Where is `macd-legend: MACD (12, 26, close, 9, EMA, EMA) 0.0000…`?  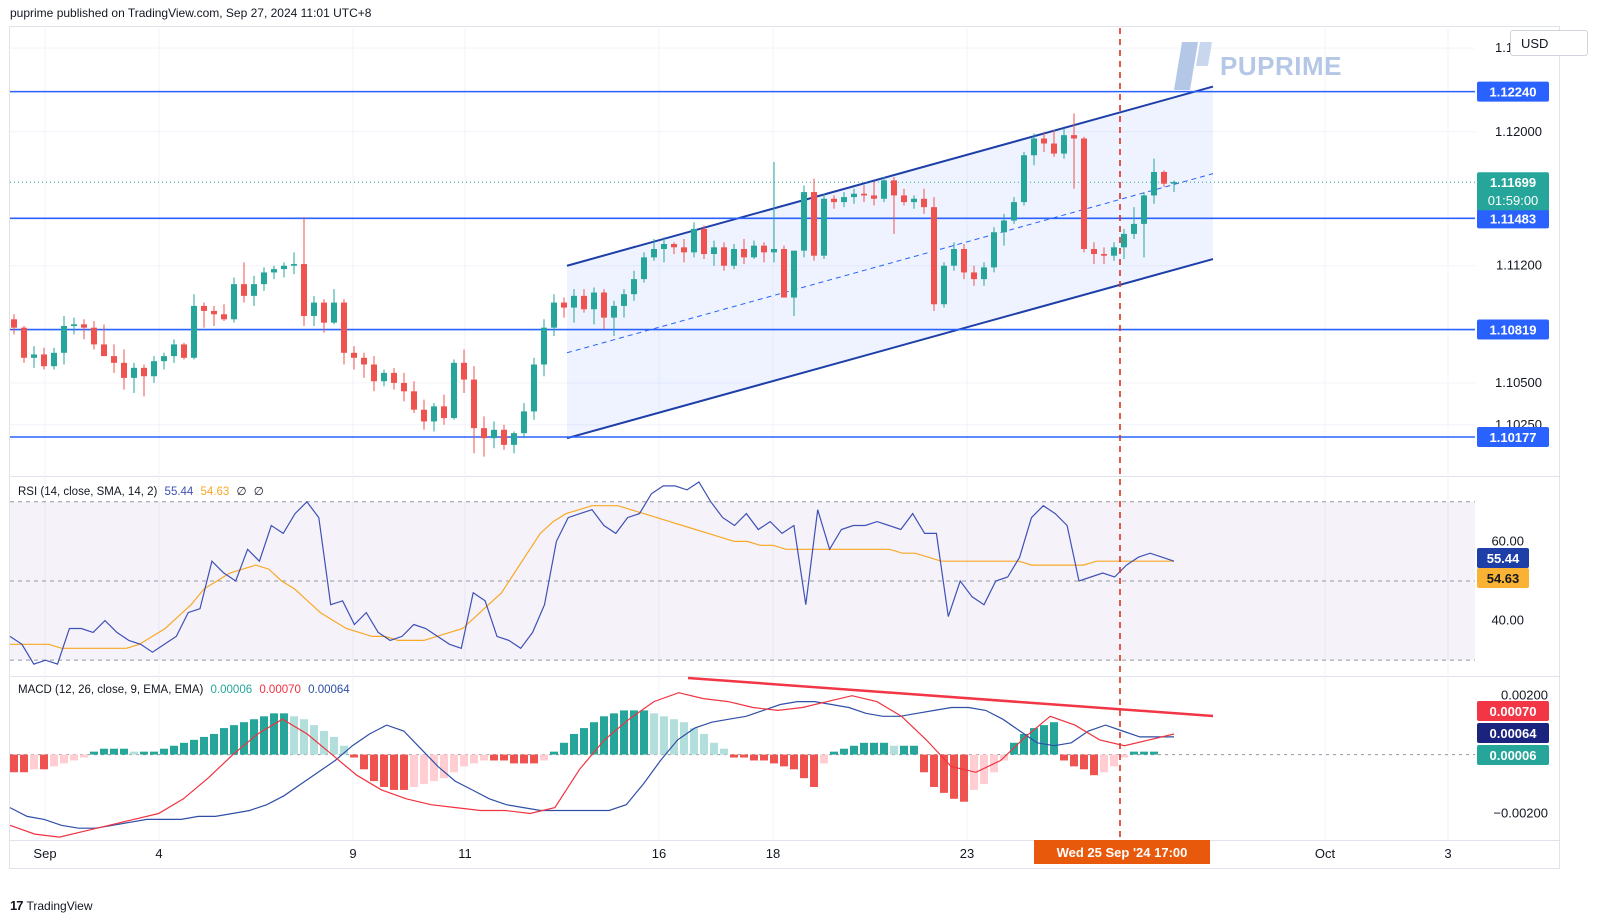 macd-legend: MACD (12, 26, close, 9, EMA, EMA) 0.0000… is located at coordinates (186, 690).